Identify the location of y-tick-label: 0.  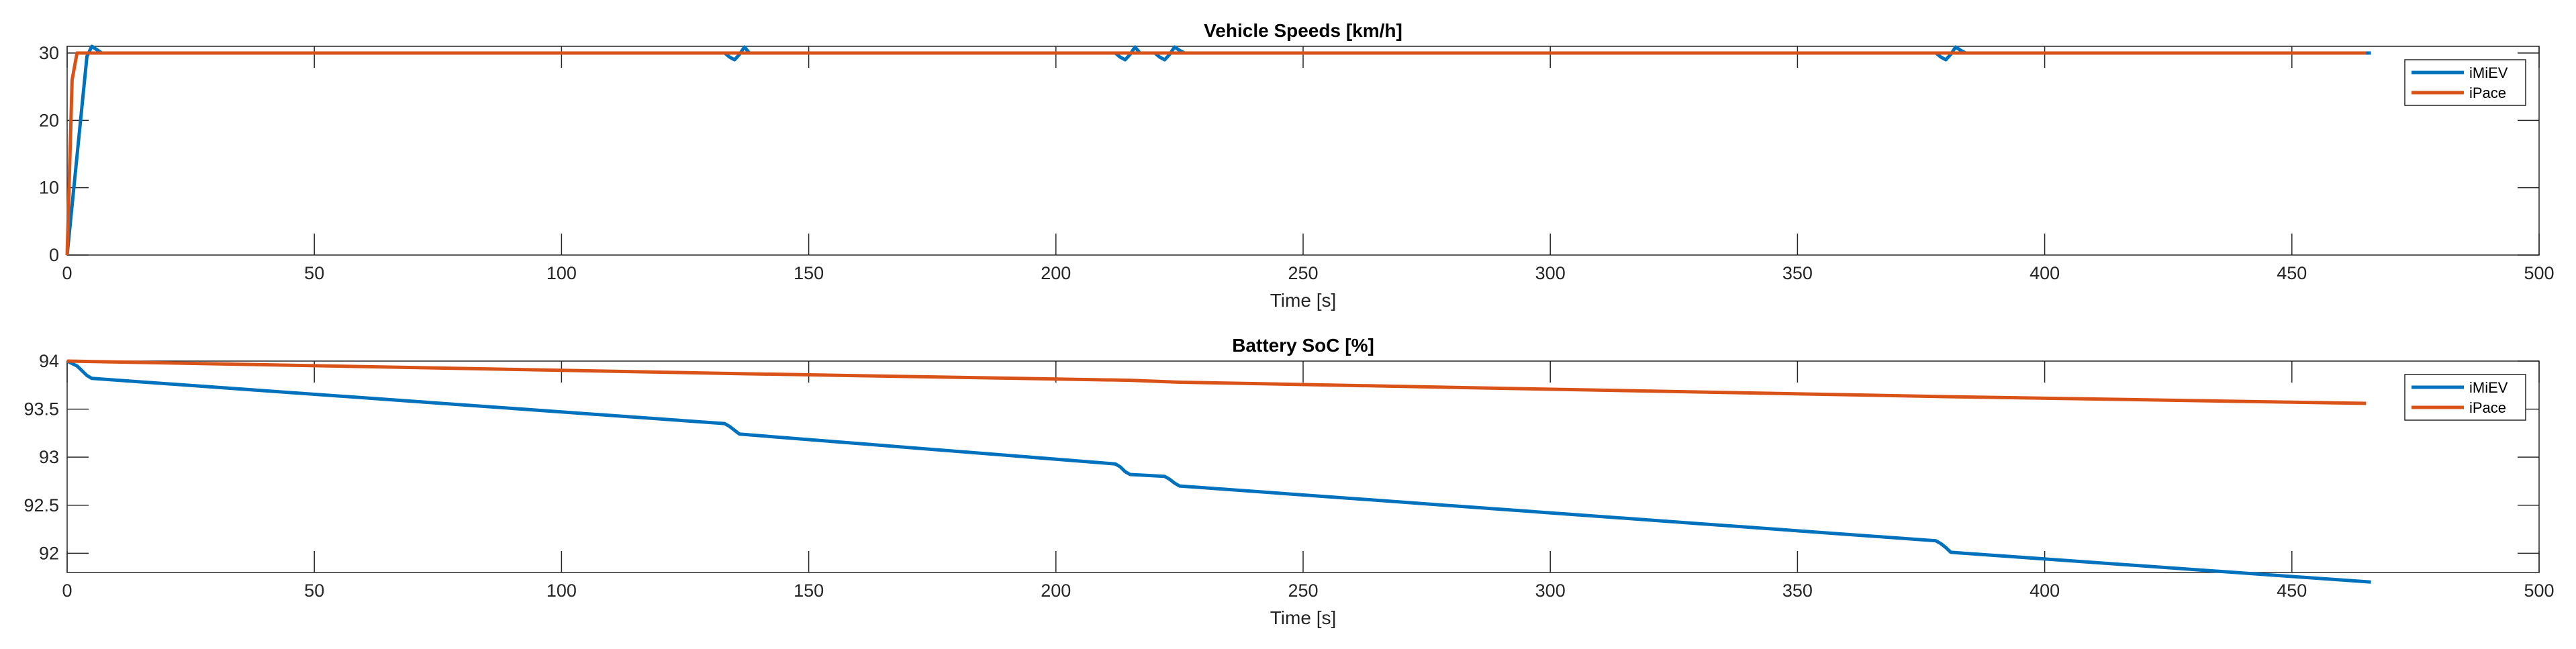
(54, 255).